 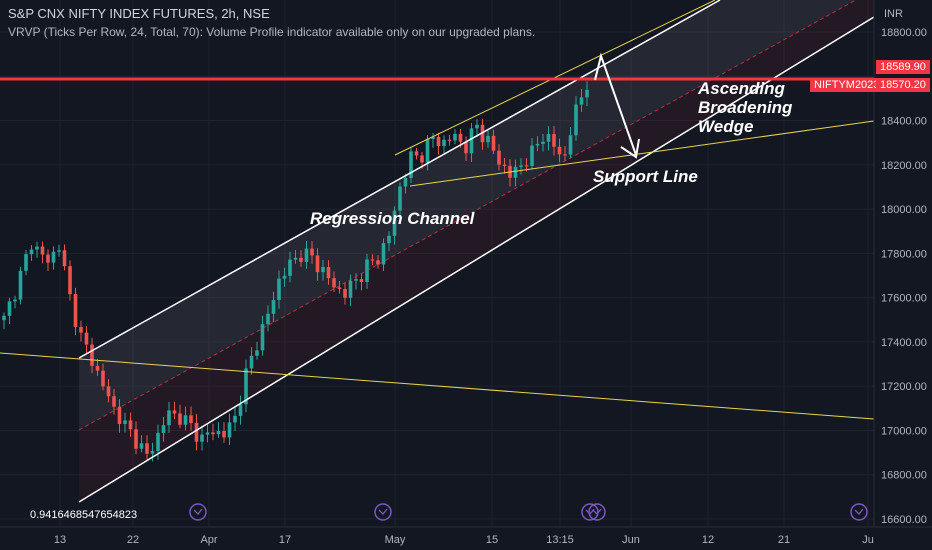 What do you see at coordinates (631, 540) in the screenshot?
I see `time-tick-label: Jun` at bounding box center [631, 540].